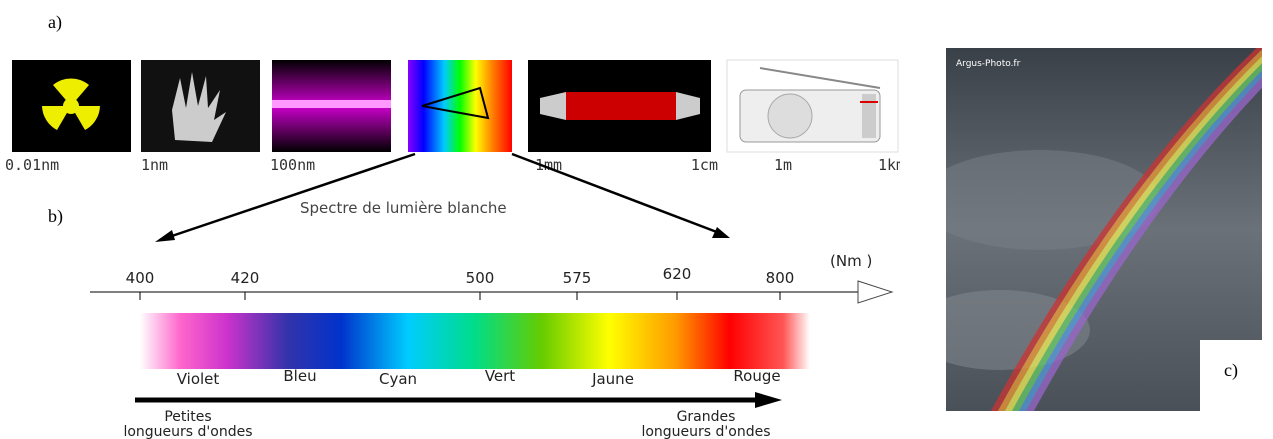 The width and height of the screenshot is (1273, 439). What do you see at coordinates (891, 165) in the screenshot?
I see `scale-label: 1km` at bounding box center [891, 165].